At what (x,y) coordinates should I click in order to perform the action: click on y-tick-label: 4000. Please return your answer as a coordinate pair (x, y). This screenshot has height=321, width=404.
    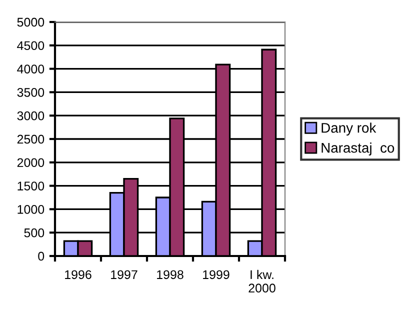
    Looking at the image, I should click on (30, 69).